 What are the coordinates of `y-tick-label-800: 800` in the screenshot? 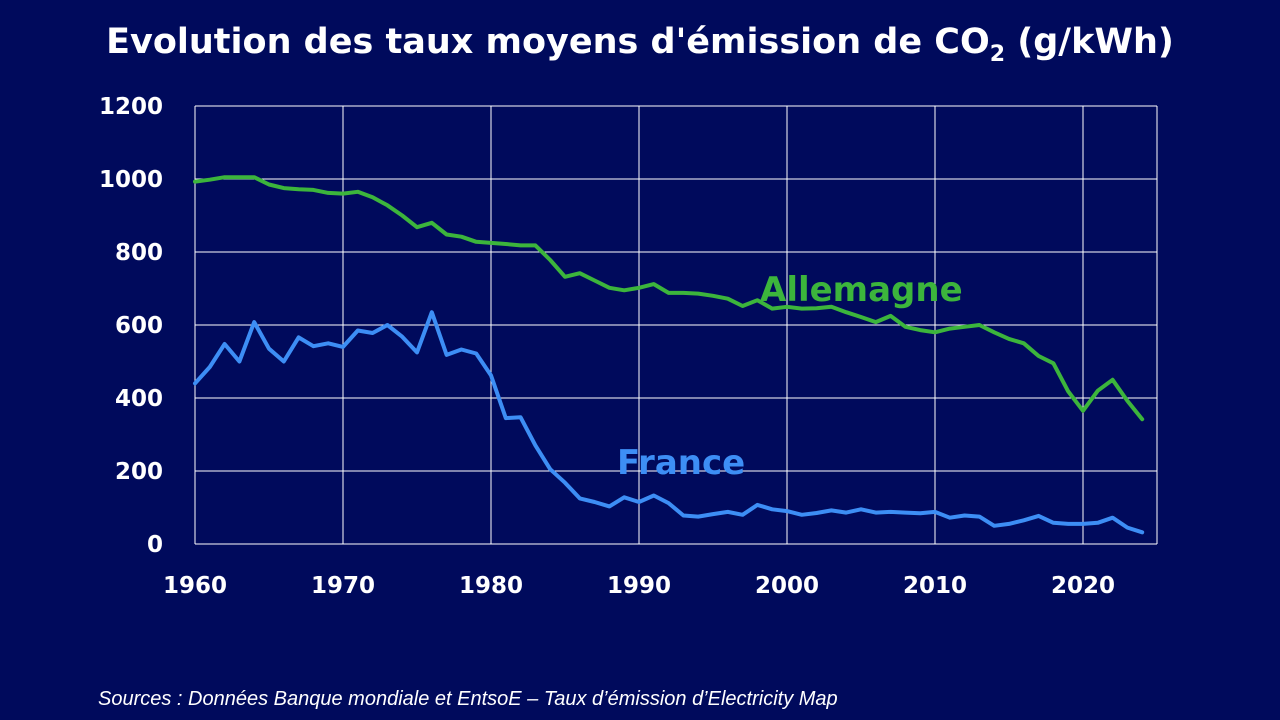 It's located at (139, 253).